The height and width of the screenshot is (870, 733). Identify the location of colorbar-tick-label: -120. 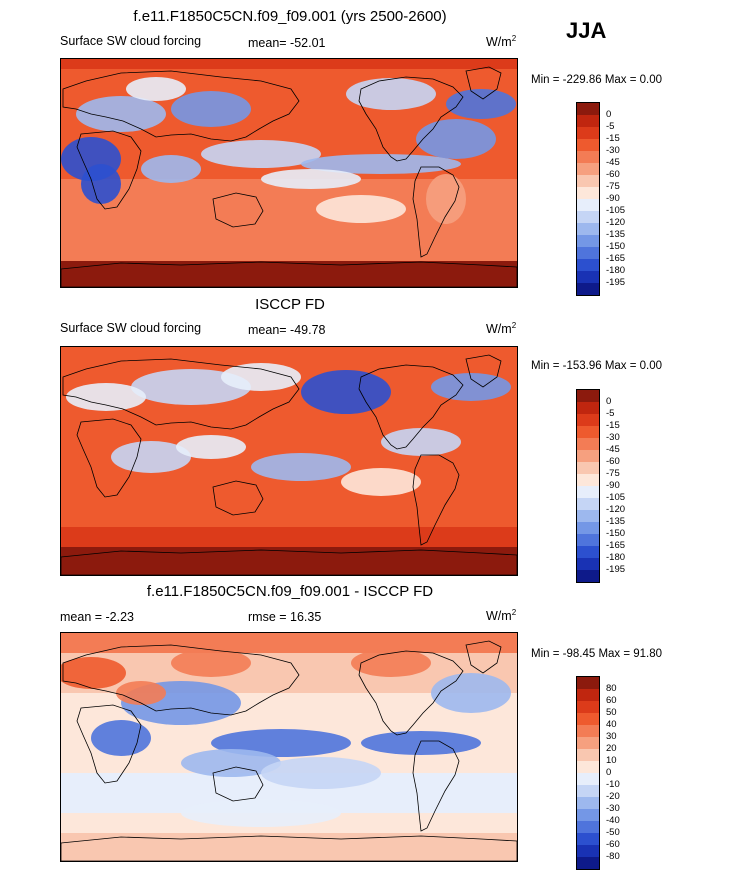
(616, 222).